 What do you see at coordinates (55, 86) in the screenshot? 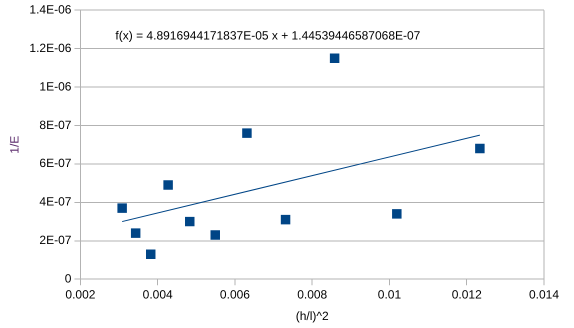
I see `y-tick-label: 1E-06` at bounding box center [55, 86].